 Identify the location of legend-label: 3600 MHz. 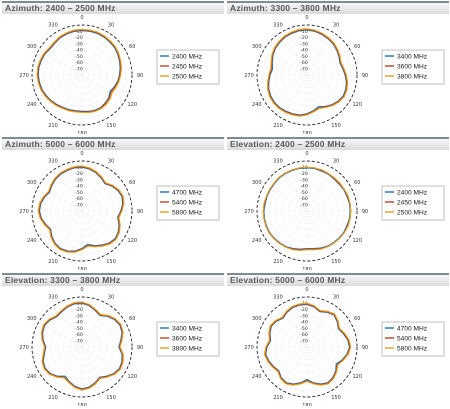
(187, 338).